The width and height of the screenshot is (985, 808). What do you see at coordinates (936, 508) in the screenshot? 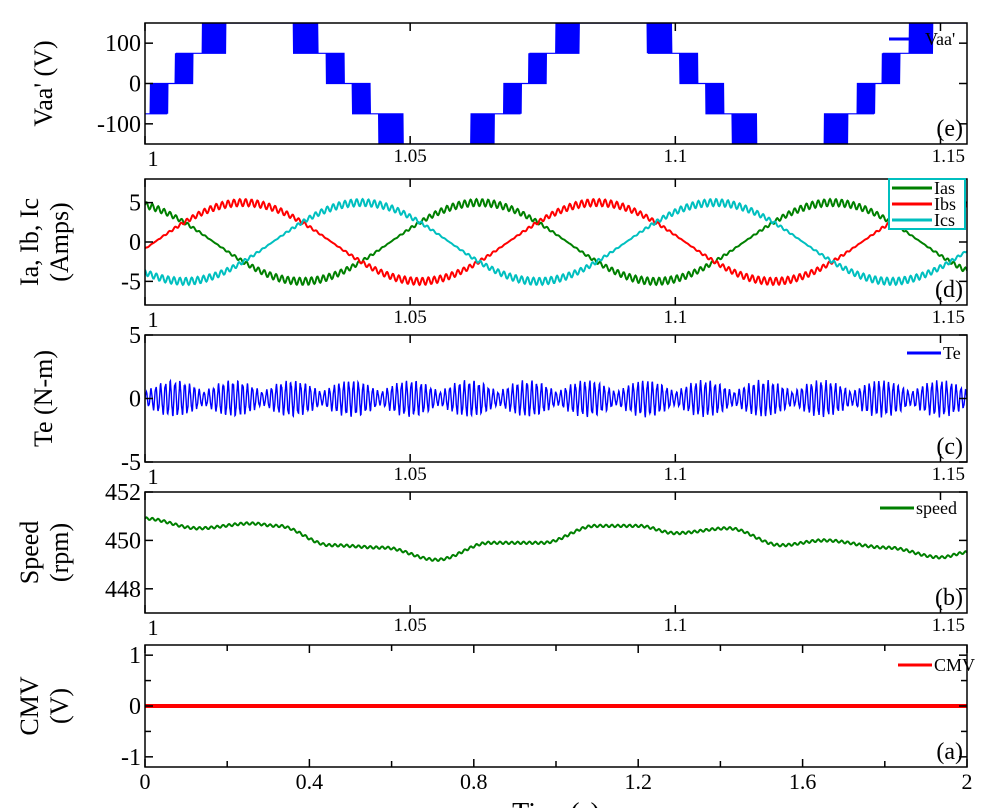
I see `legend-label: speed` at bounding box center [936, 508].